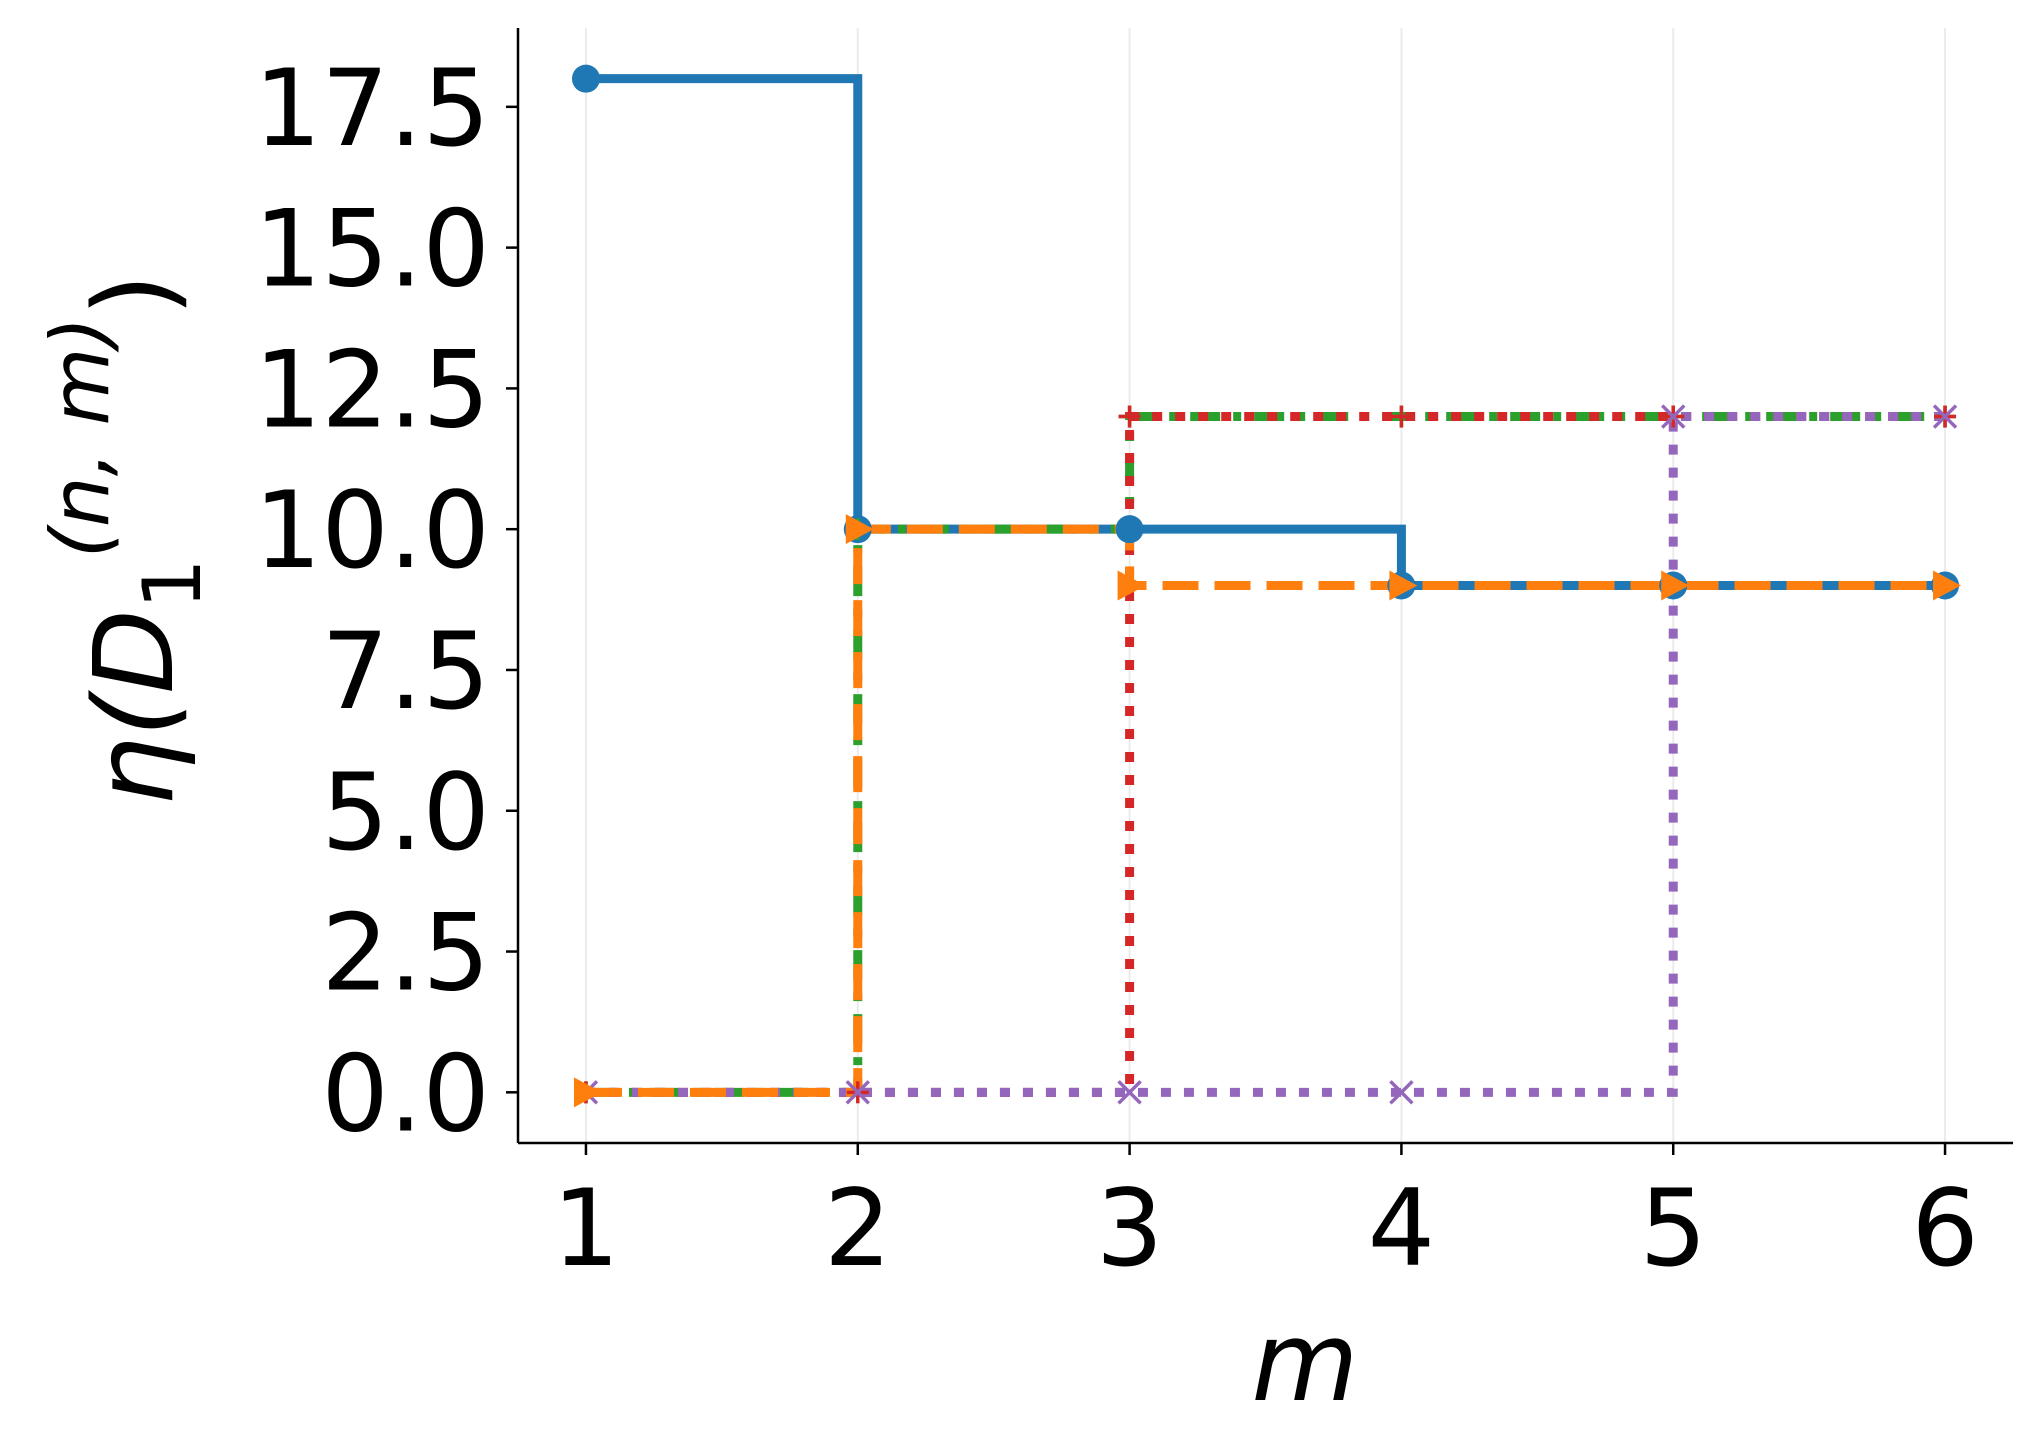 The height and width of the screenshot is (1456, 2033). Describe the element at coordinates (1129, 1228) in the screenshot. I see `x-tick-label: 3` at that location.